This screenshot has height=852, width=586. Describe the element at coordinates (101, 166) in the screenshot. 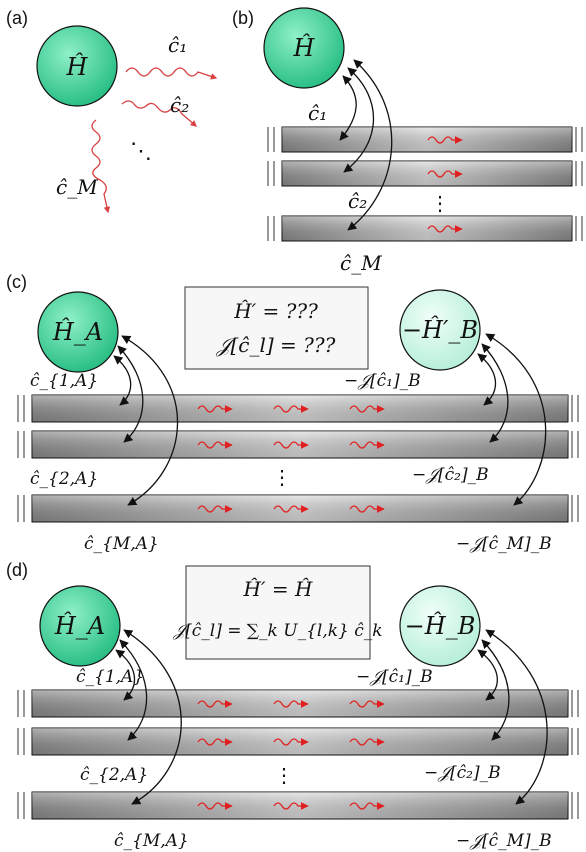

I see `emission-wave-M` at that location.